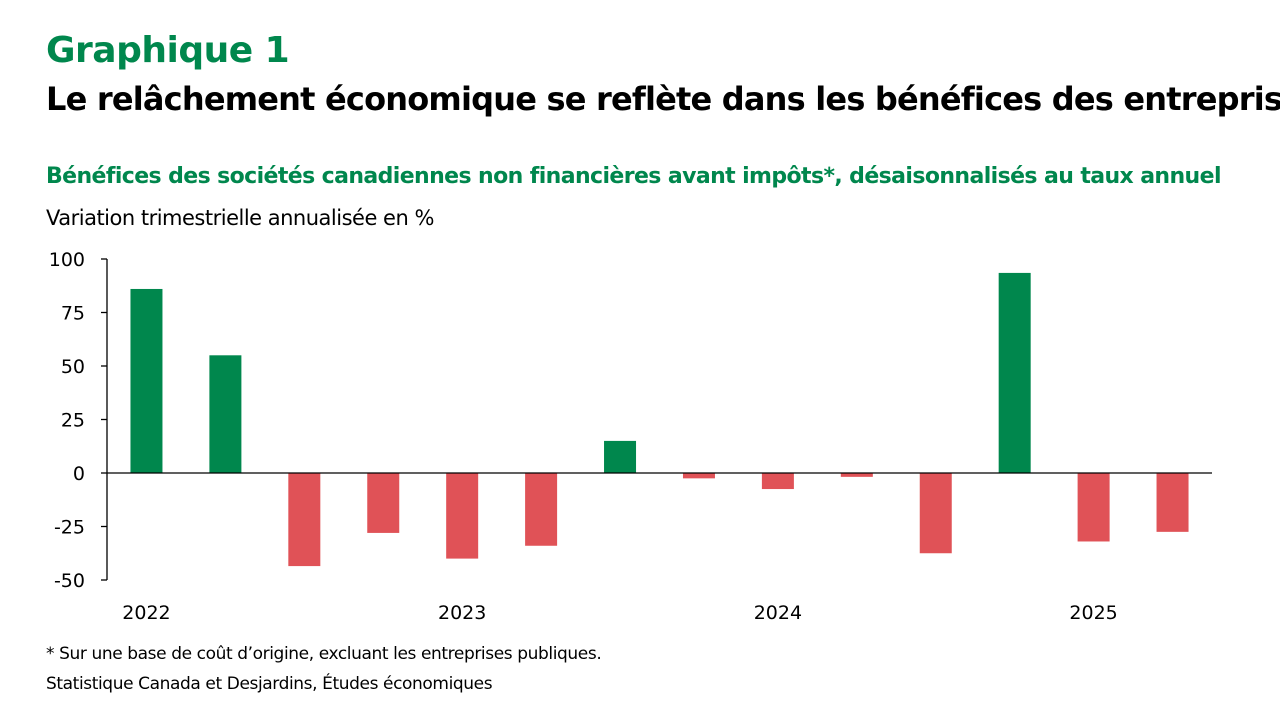  I want to click on bar-2025T2, so click(1172, 502).